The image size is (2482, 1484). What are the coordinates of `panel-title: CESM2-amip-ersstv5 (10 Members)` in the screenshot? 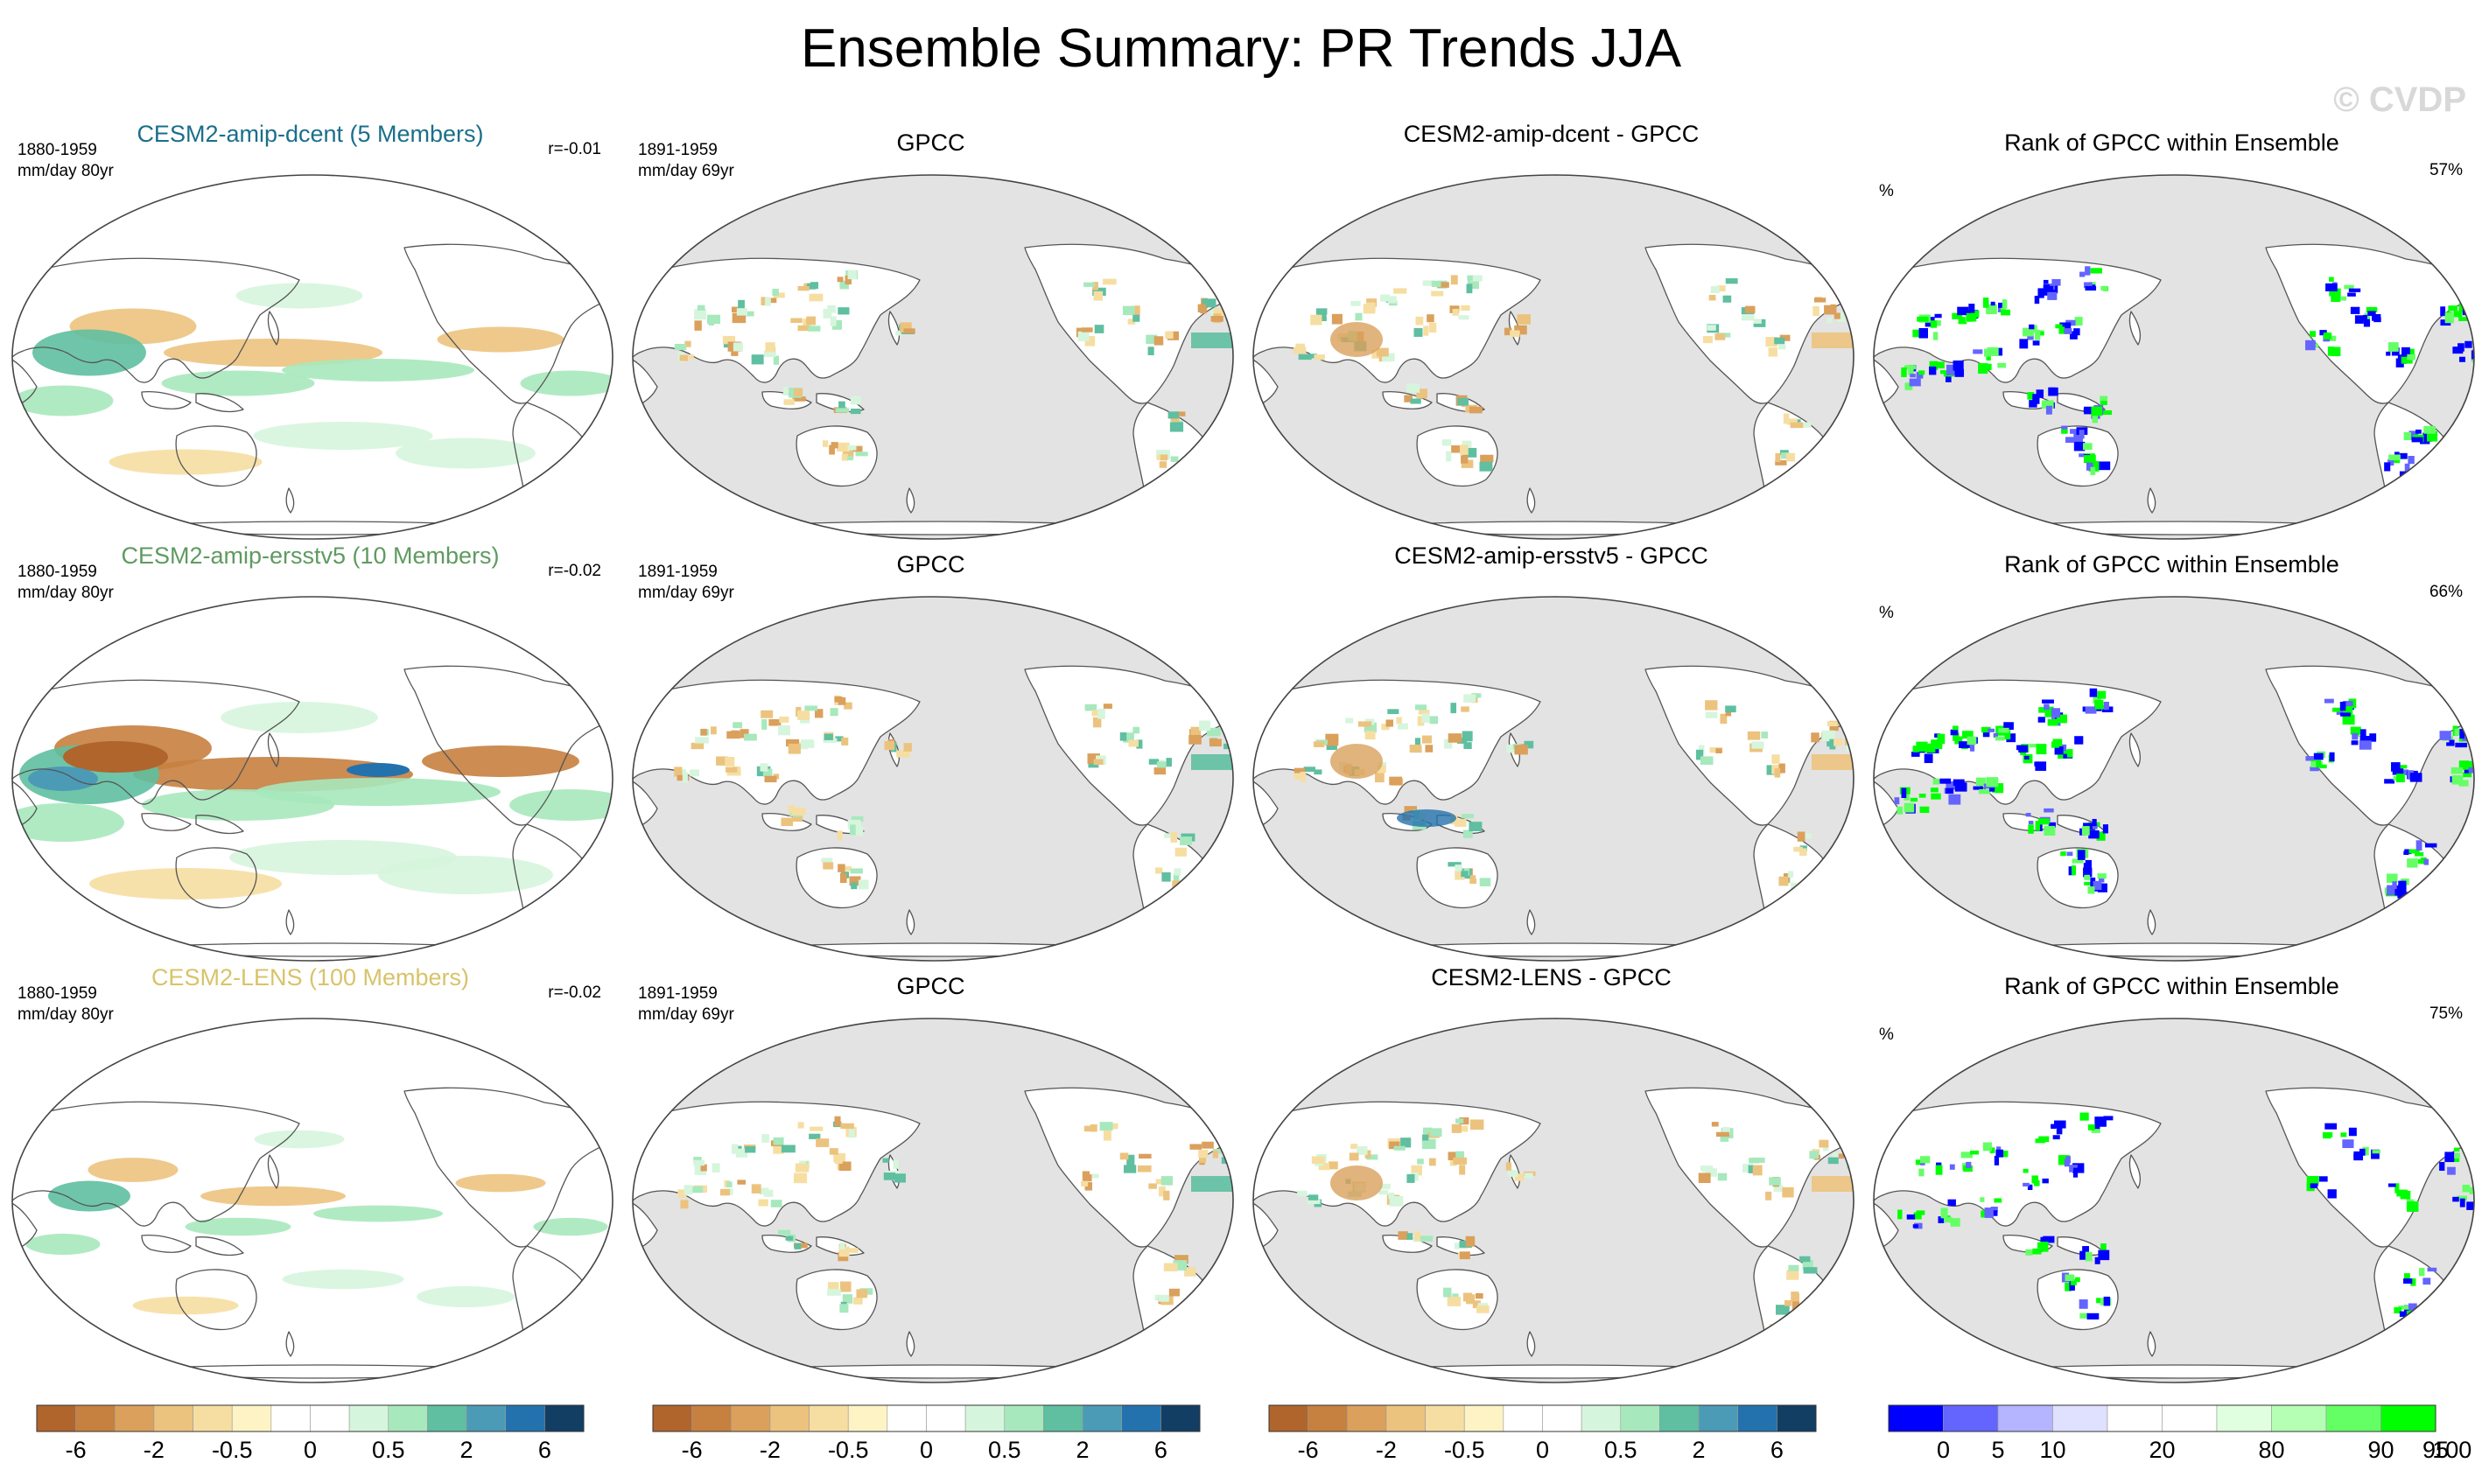 It's located at (310, 555).